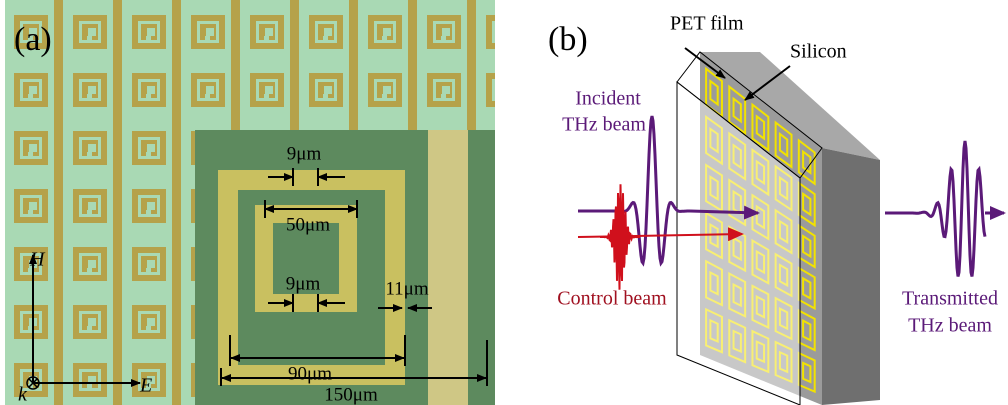 The width and height of the screenshot is (1008, 405). I want to click on dimension: 90μm, so click(310, 373).